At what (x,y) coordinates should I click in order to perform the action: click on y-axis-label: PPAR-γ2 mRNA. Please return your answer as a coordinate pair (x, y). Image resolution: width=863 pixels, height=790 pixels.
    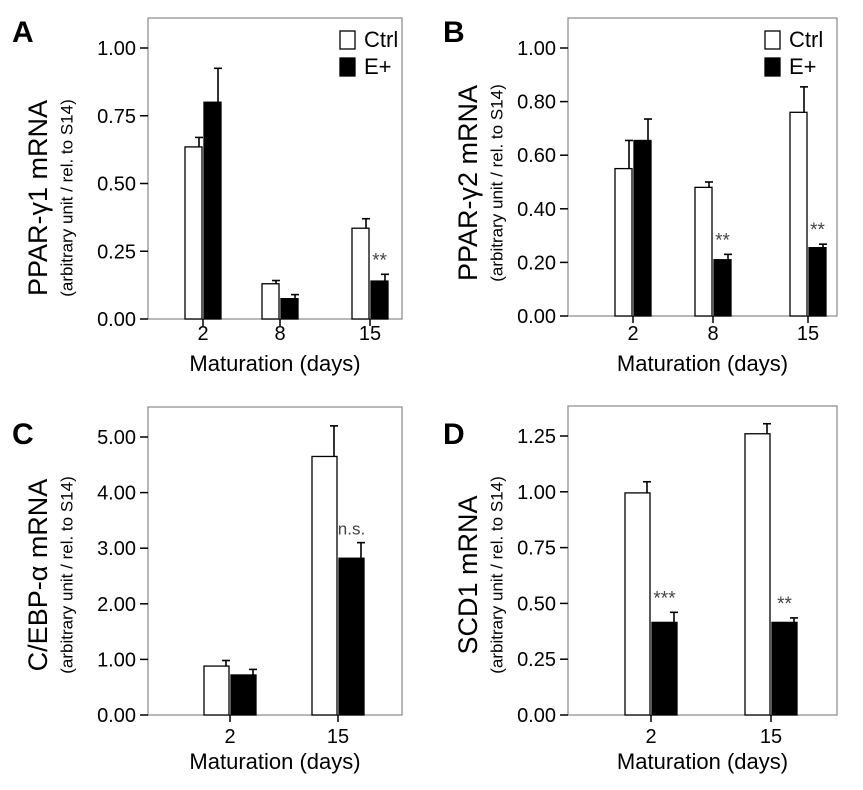
    Looking at the image, I should click on (468, 183).